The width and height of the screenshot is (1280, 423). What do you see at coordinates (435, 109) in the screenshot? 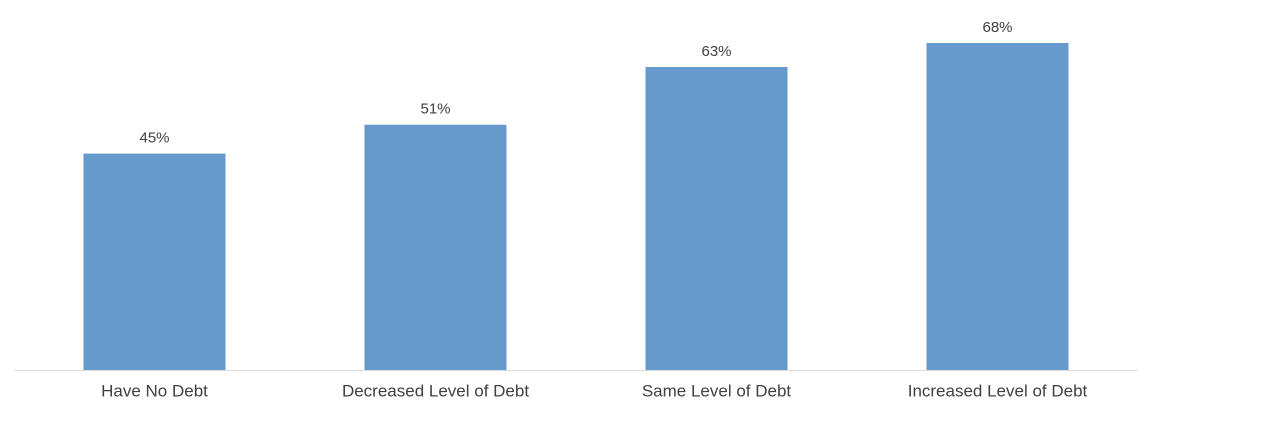
I see `data-label: 51%` at bounding box center [435, 109].